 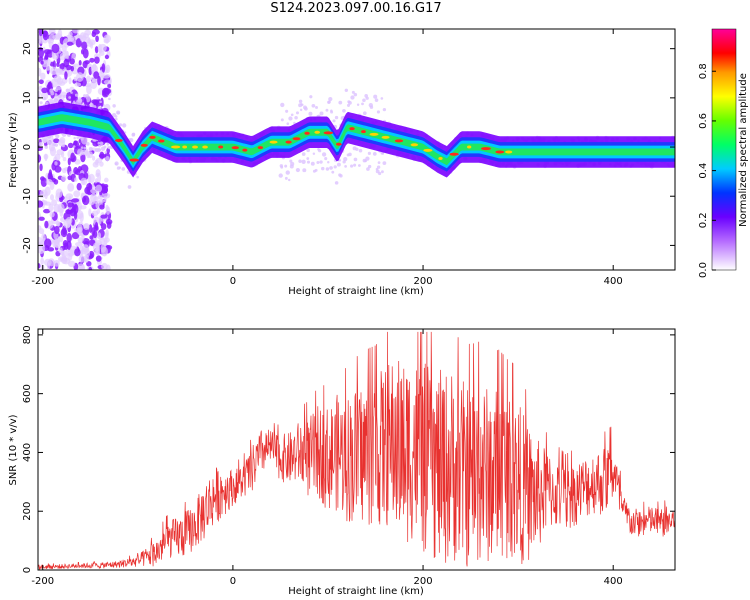 What do you see at coordinates (613, 581) in the screenshot?
I see `snr-x-tick-label: 400` at bounding box center [613, 581].